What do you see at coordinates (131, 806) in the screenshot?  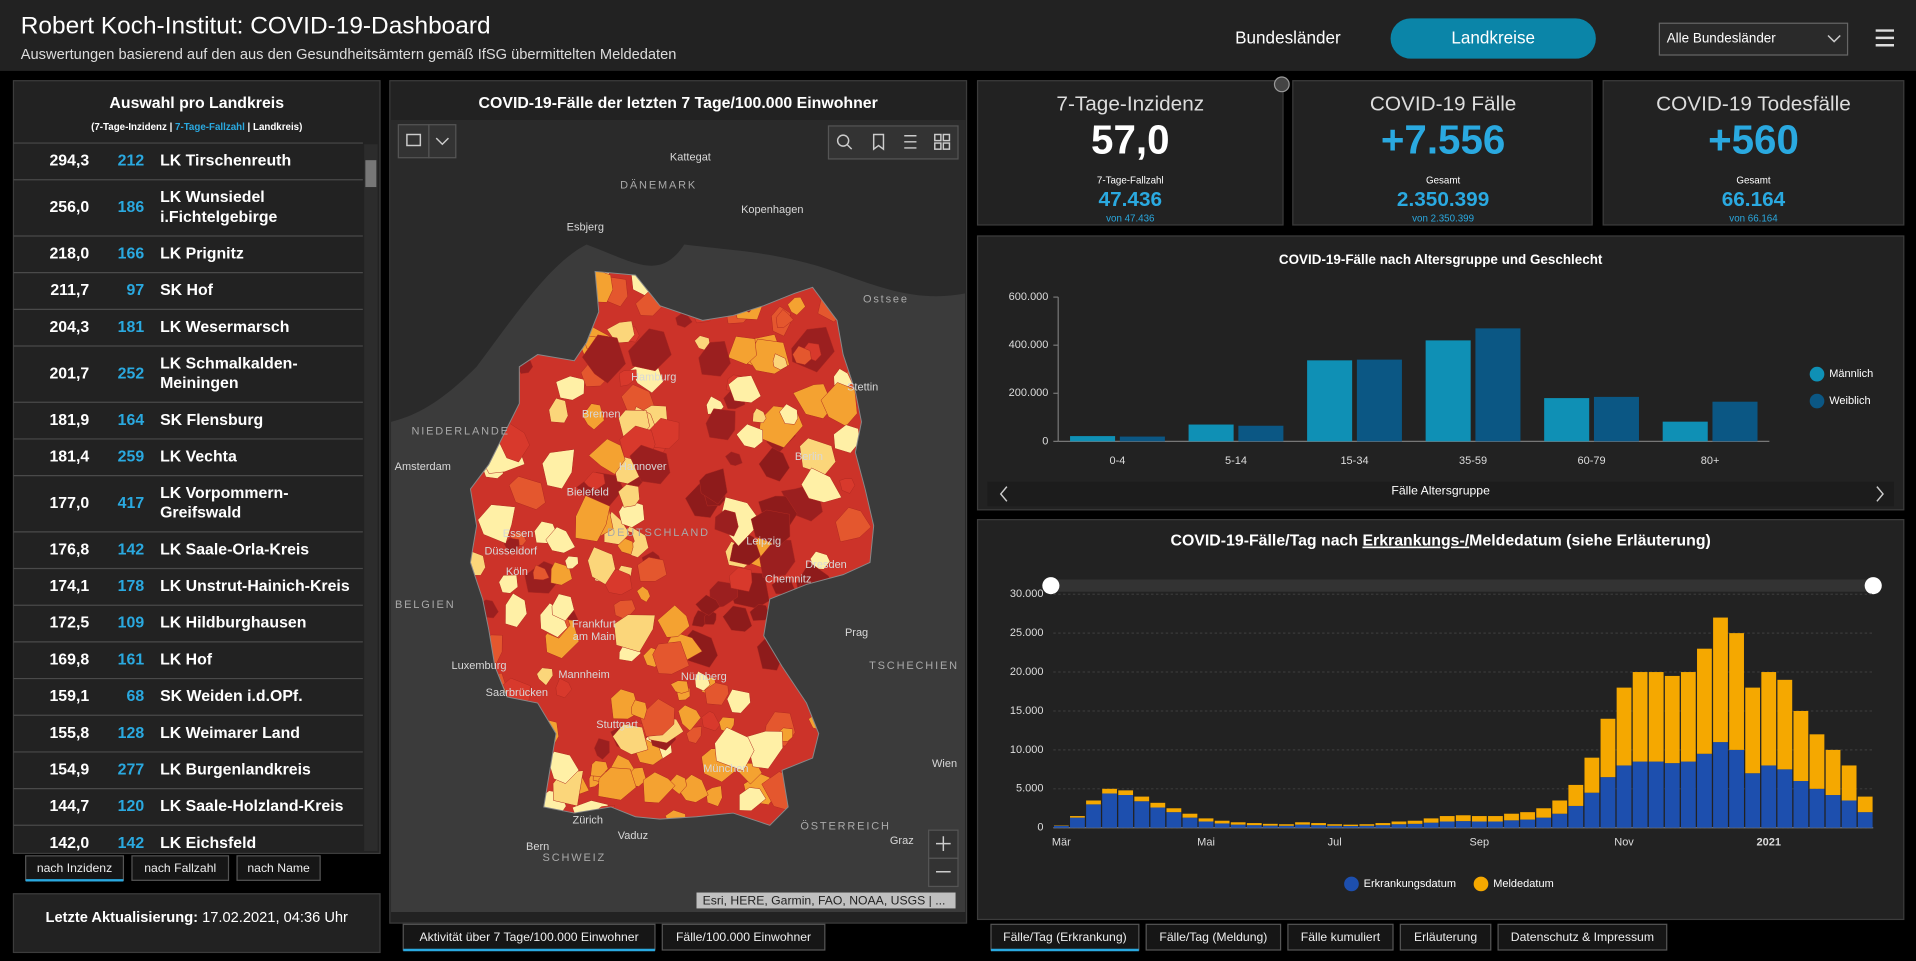 I see `case-count: 120` at bounding box center [131, 806].